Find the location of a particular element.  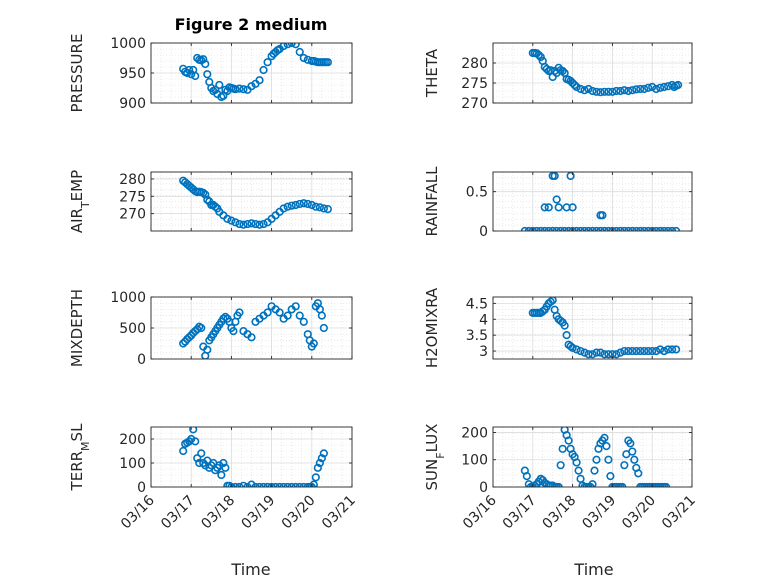

y-axis-label: SUNFLUX is located at coordinates (435, 457).